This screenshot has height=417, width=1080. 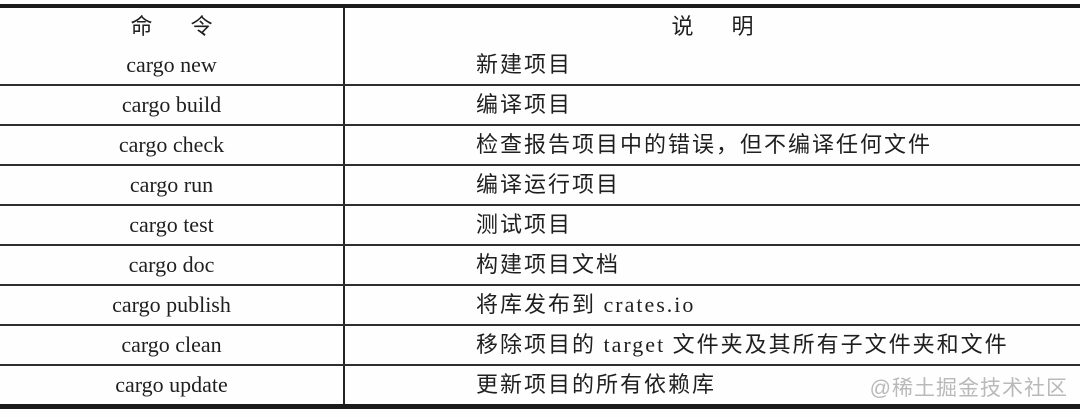 What do you see at coordinates (742, 344) in the screenshot?
I see `description-cell: 移除项目的 target 文件夹及其所有子文件夹和文件` at bounding box center [742, 344].